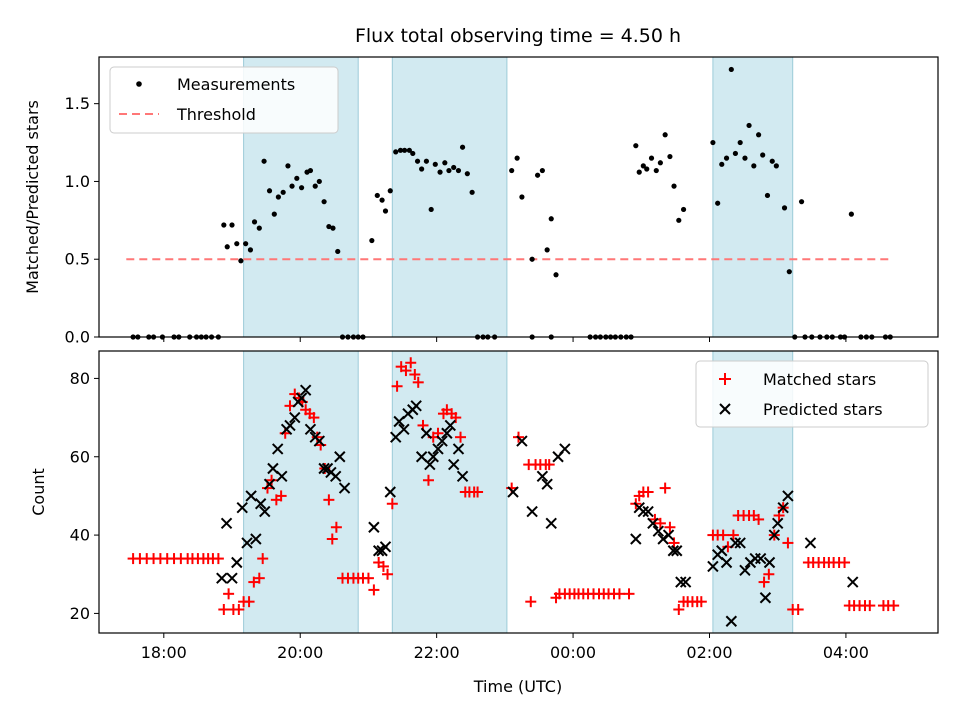 The height and width of the screenshot is (720, 960). What do you see at coordinates (77, 259) in the screenshot?
I see `ratio-ytick-label: 0.5` at bounding box center [77, 259].